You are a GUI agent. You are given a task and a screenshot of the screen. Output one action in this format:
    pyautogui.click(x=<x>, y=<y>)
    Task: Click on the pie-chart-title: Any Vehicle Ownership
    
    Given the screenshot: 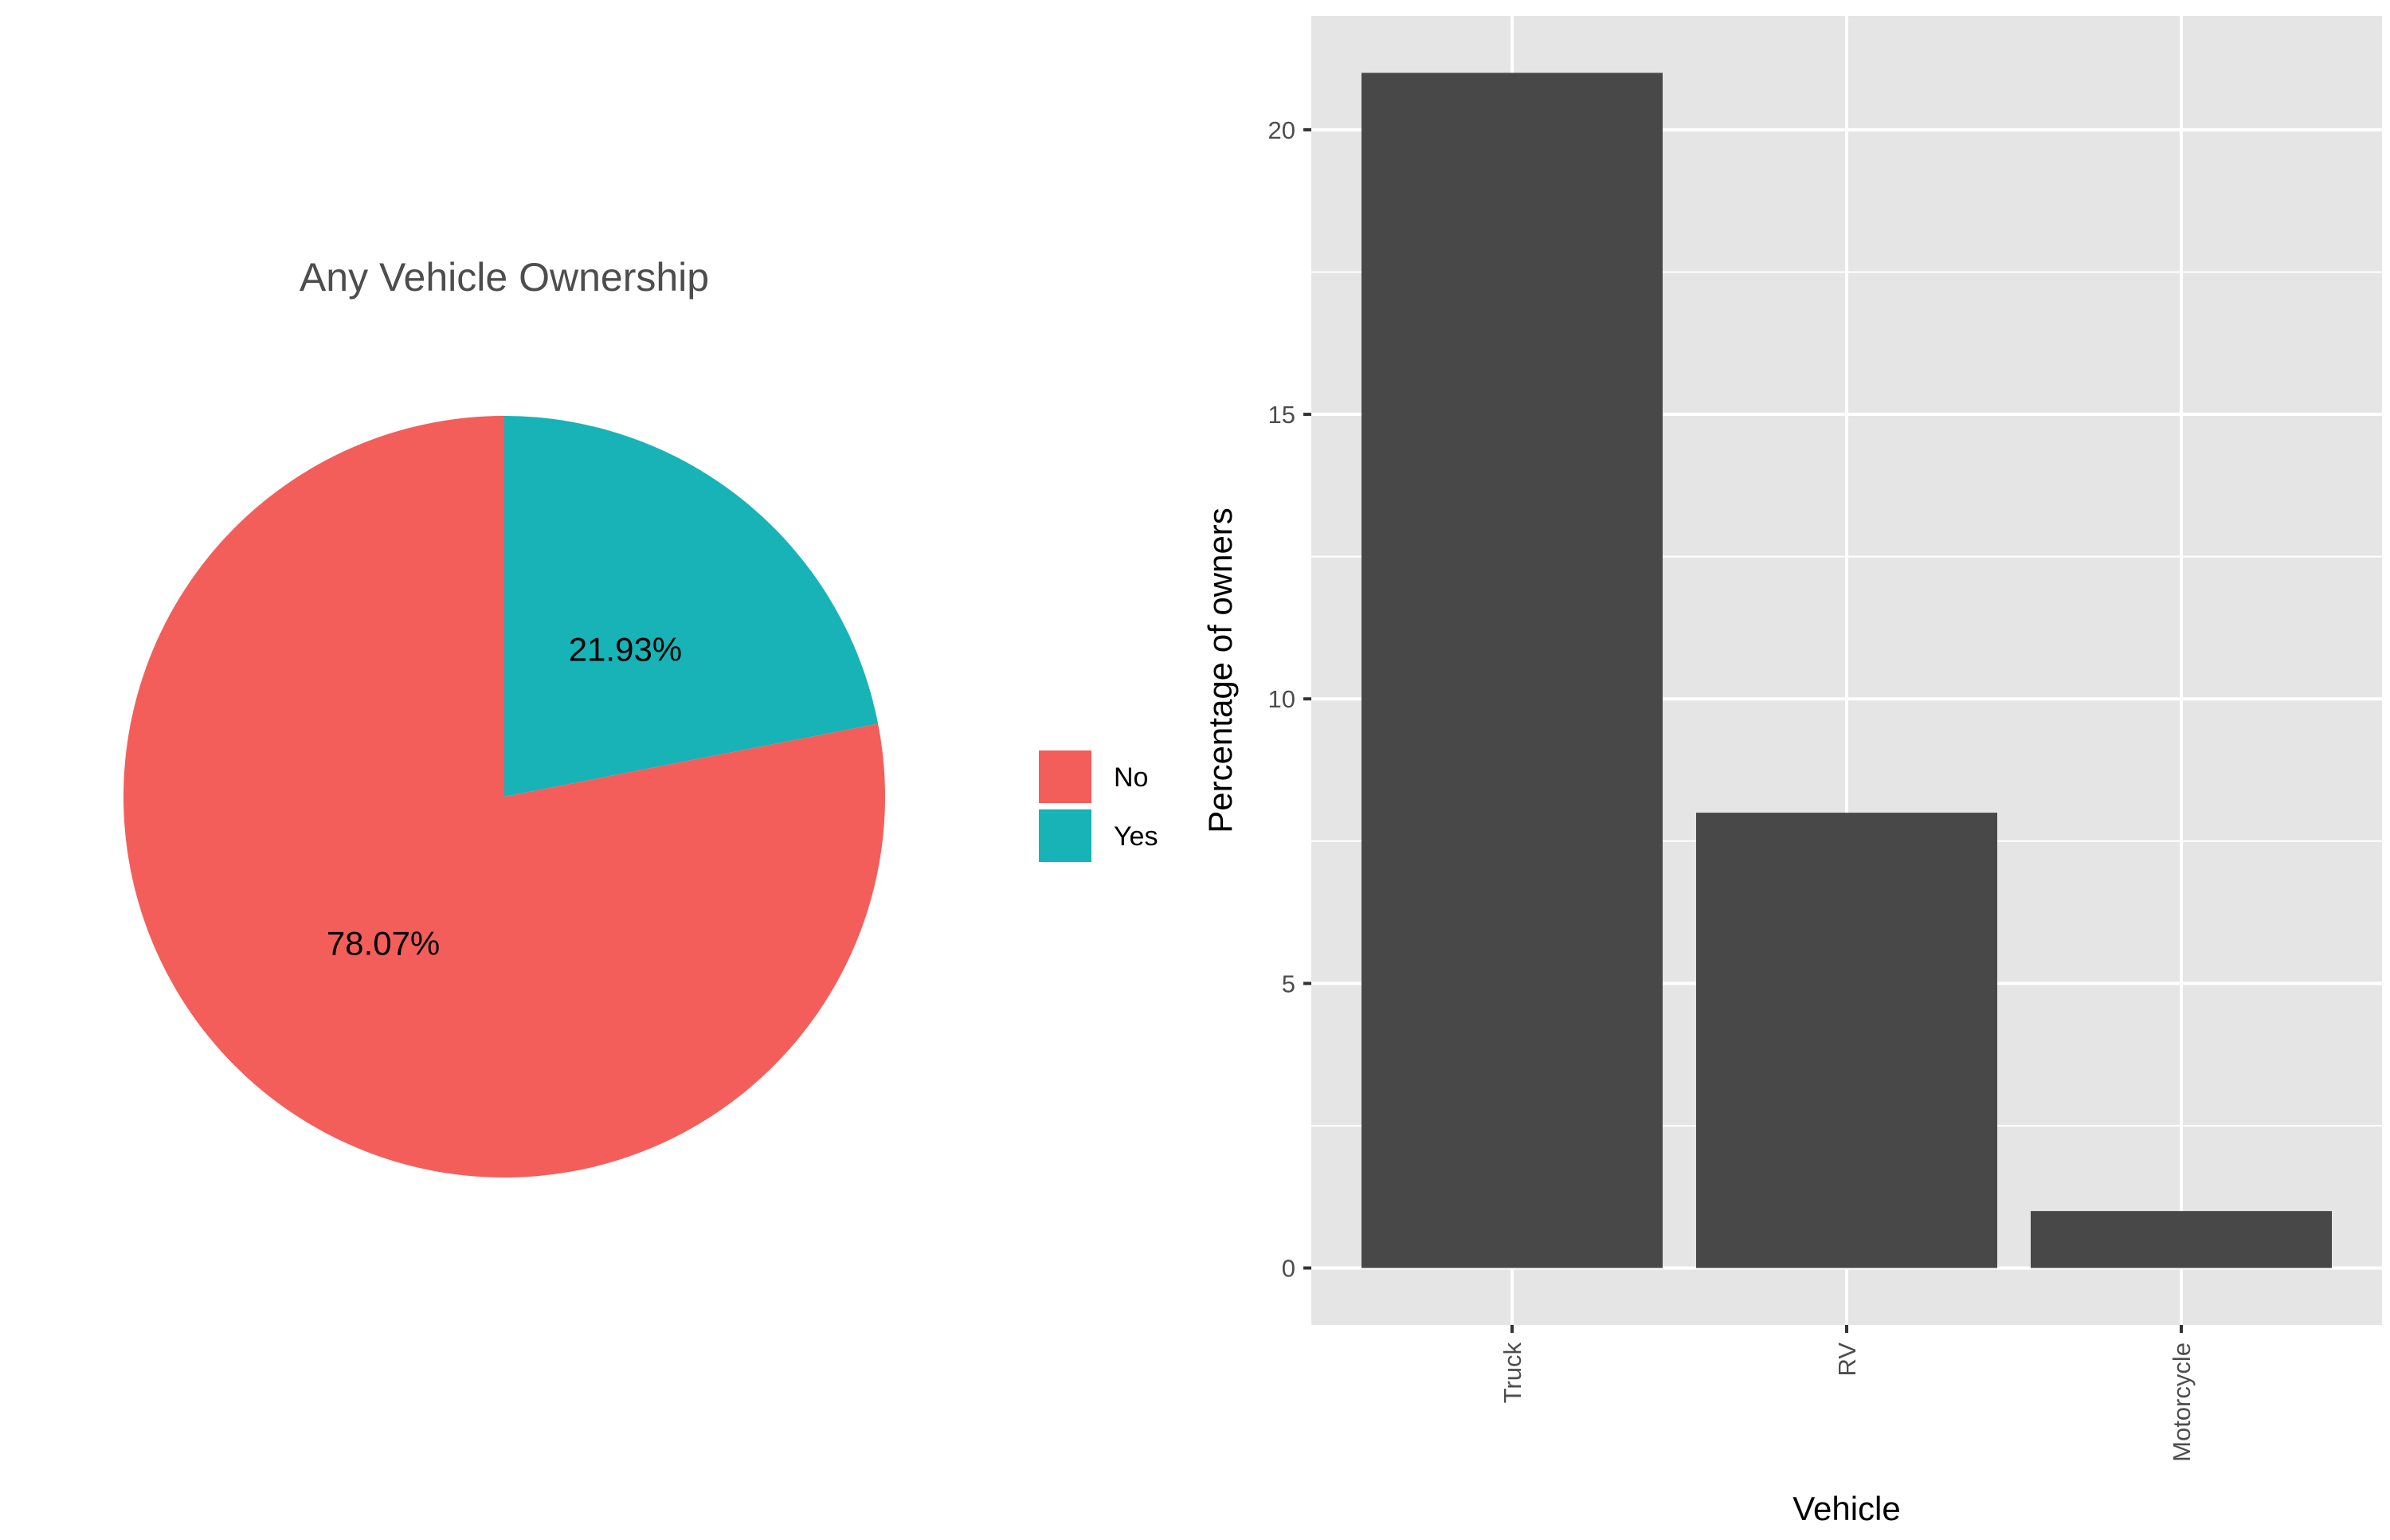 What is the action you would take?
    pyautogui.click(x=504, y=277)
    